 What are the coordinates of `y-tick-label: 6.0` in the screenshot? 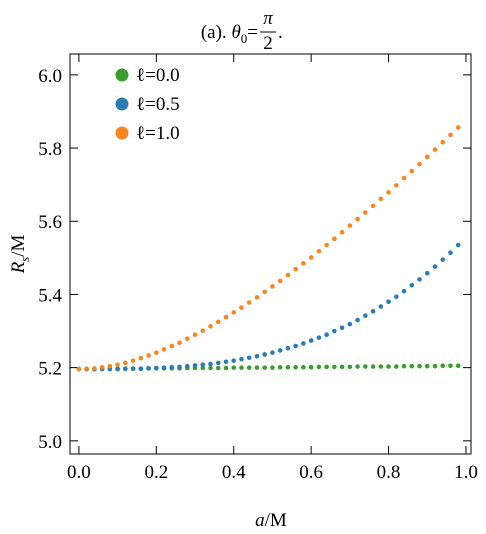 It's located at (50, 76).